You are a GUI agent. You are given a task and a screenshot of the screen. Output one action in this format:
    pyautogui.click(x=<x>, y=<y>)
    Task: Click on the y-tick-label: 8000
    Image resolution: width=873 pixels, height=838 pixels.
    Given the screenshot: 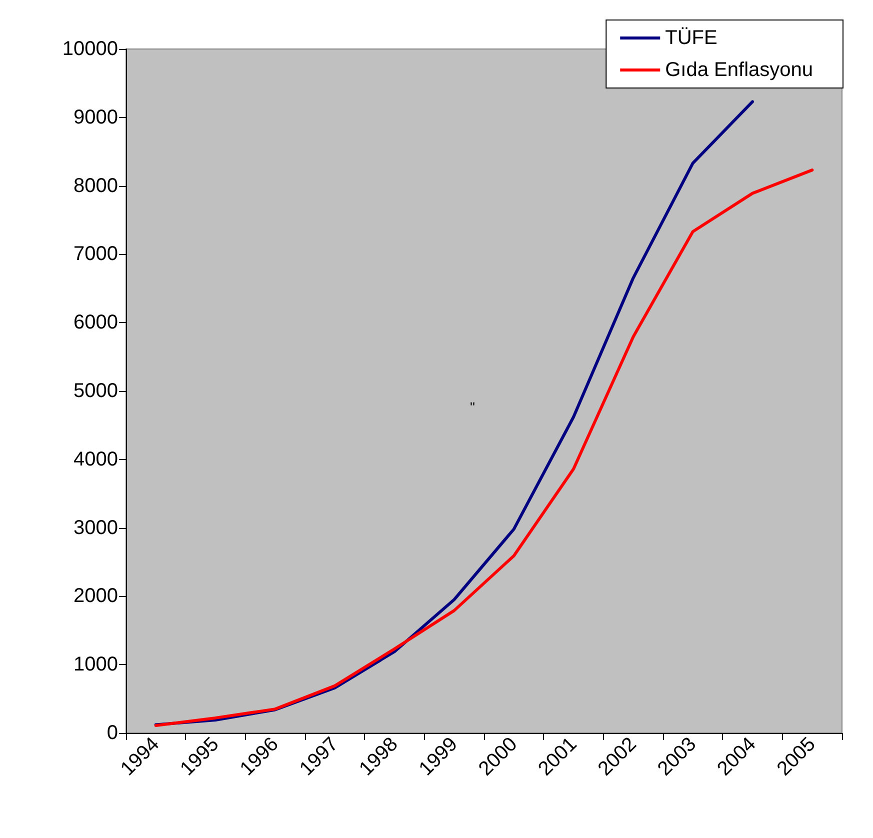 What is the action you would take?
    pyautogui.click(x=96, y=185)
    